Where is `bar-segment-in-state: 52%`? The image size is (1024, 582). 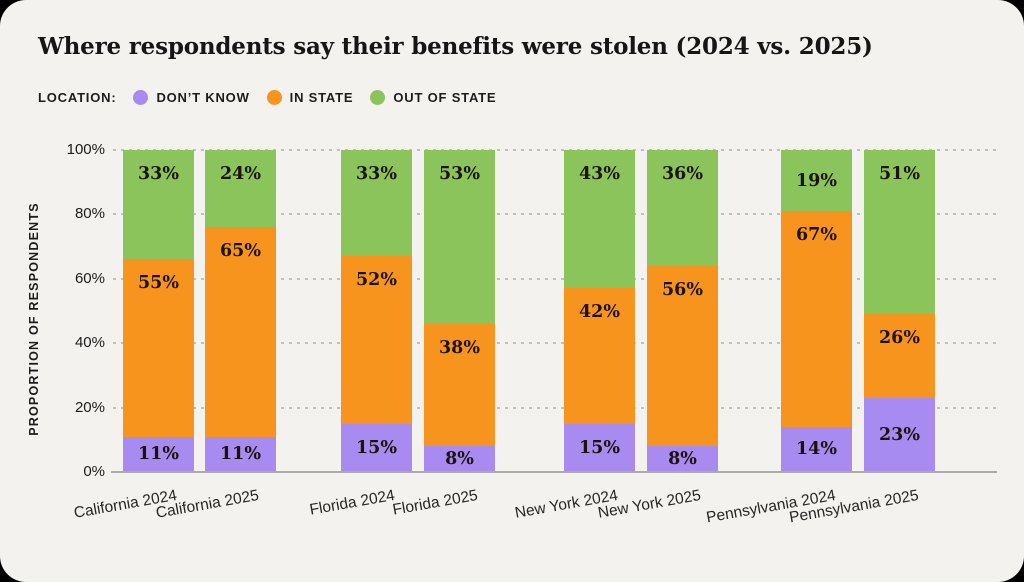 bar-segment-in-state: 52% is located at coordinates (376, 340).